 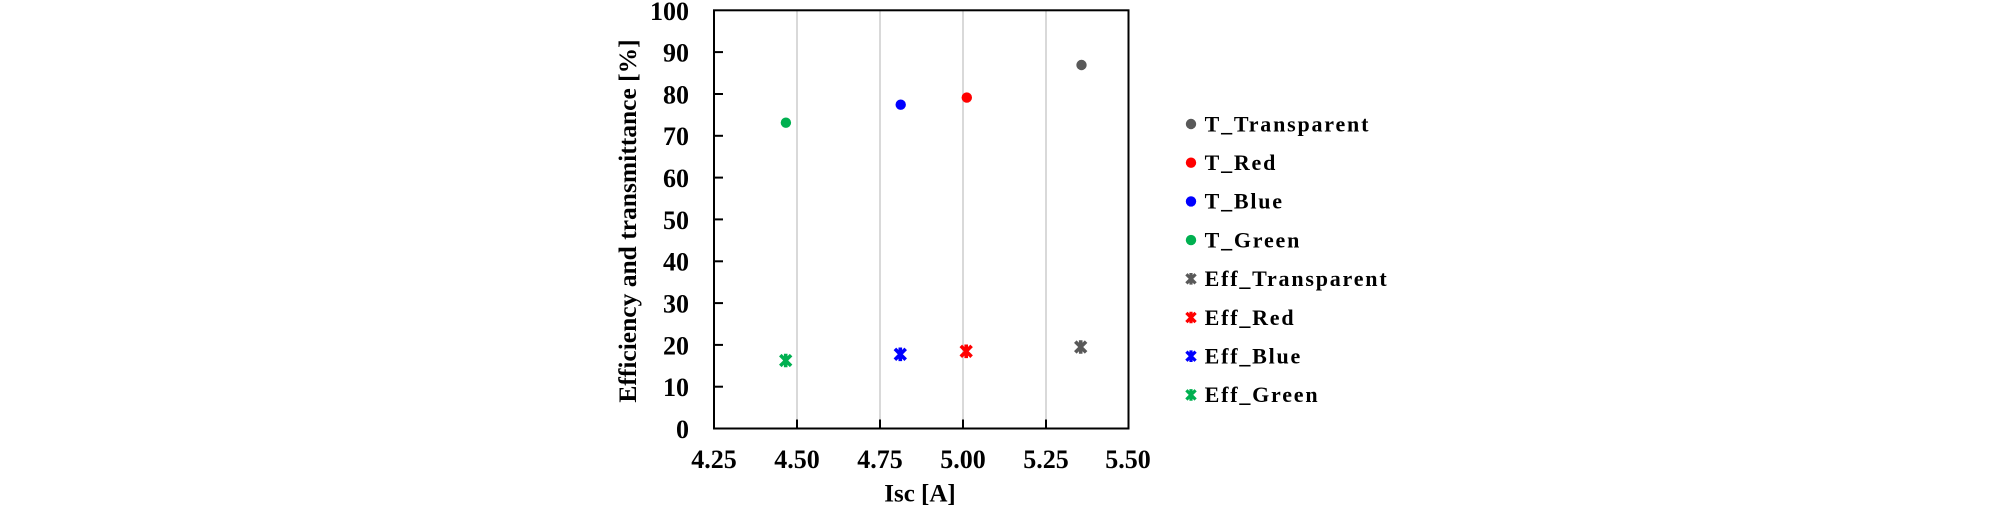 What do you see at coordinates (1253, 239) in the screenshot?
I see `svg-text: T_Green` at bounding box center [1253, 239].